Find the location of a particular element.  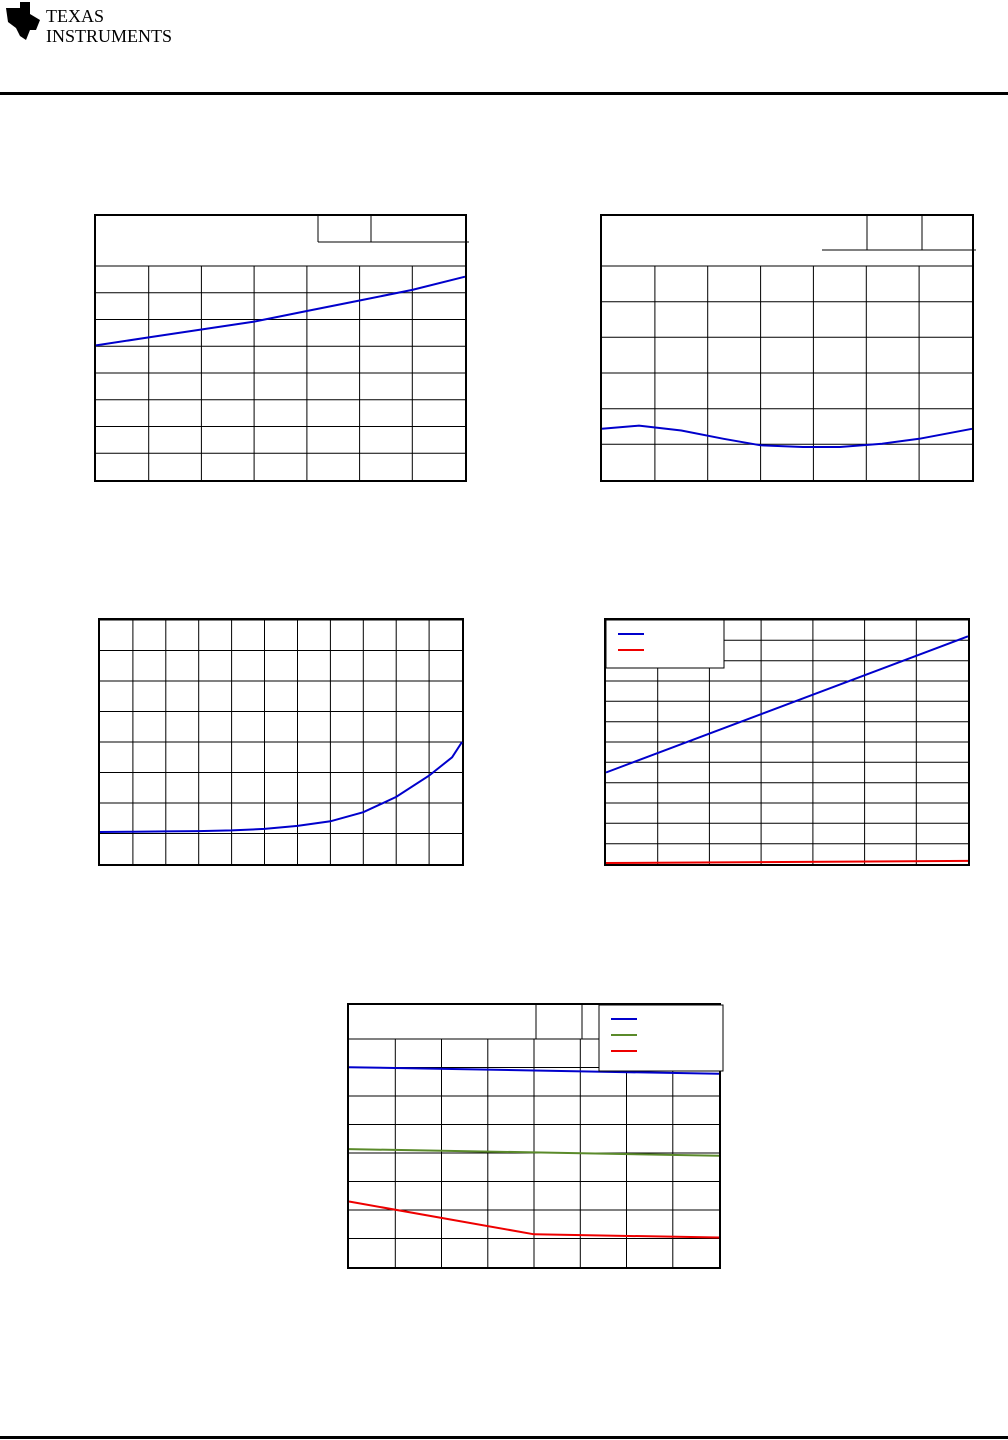

texas-state-icon is located at coordinates (23, 21).